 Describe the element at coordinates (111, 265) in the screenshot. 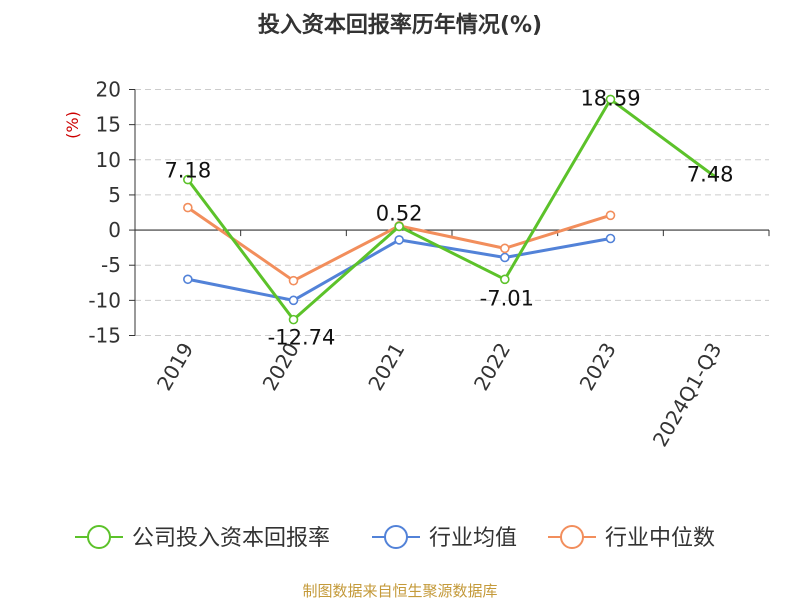

I see `y-tick-label: -5` at that location.